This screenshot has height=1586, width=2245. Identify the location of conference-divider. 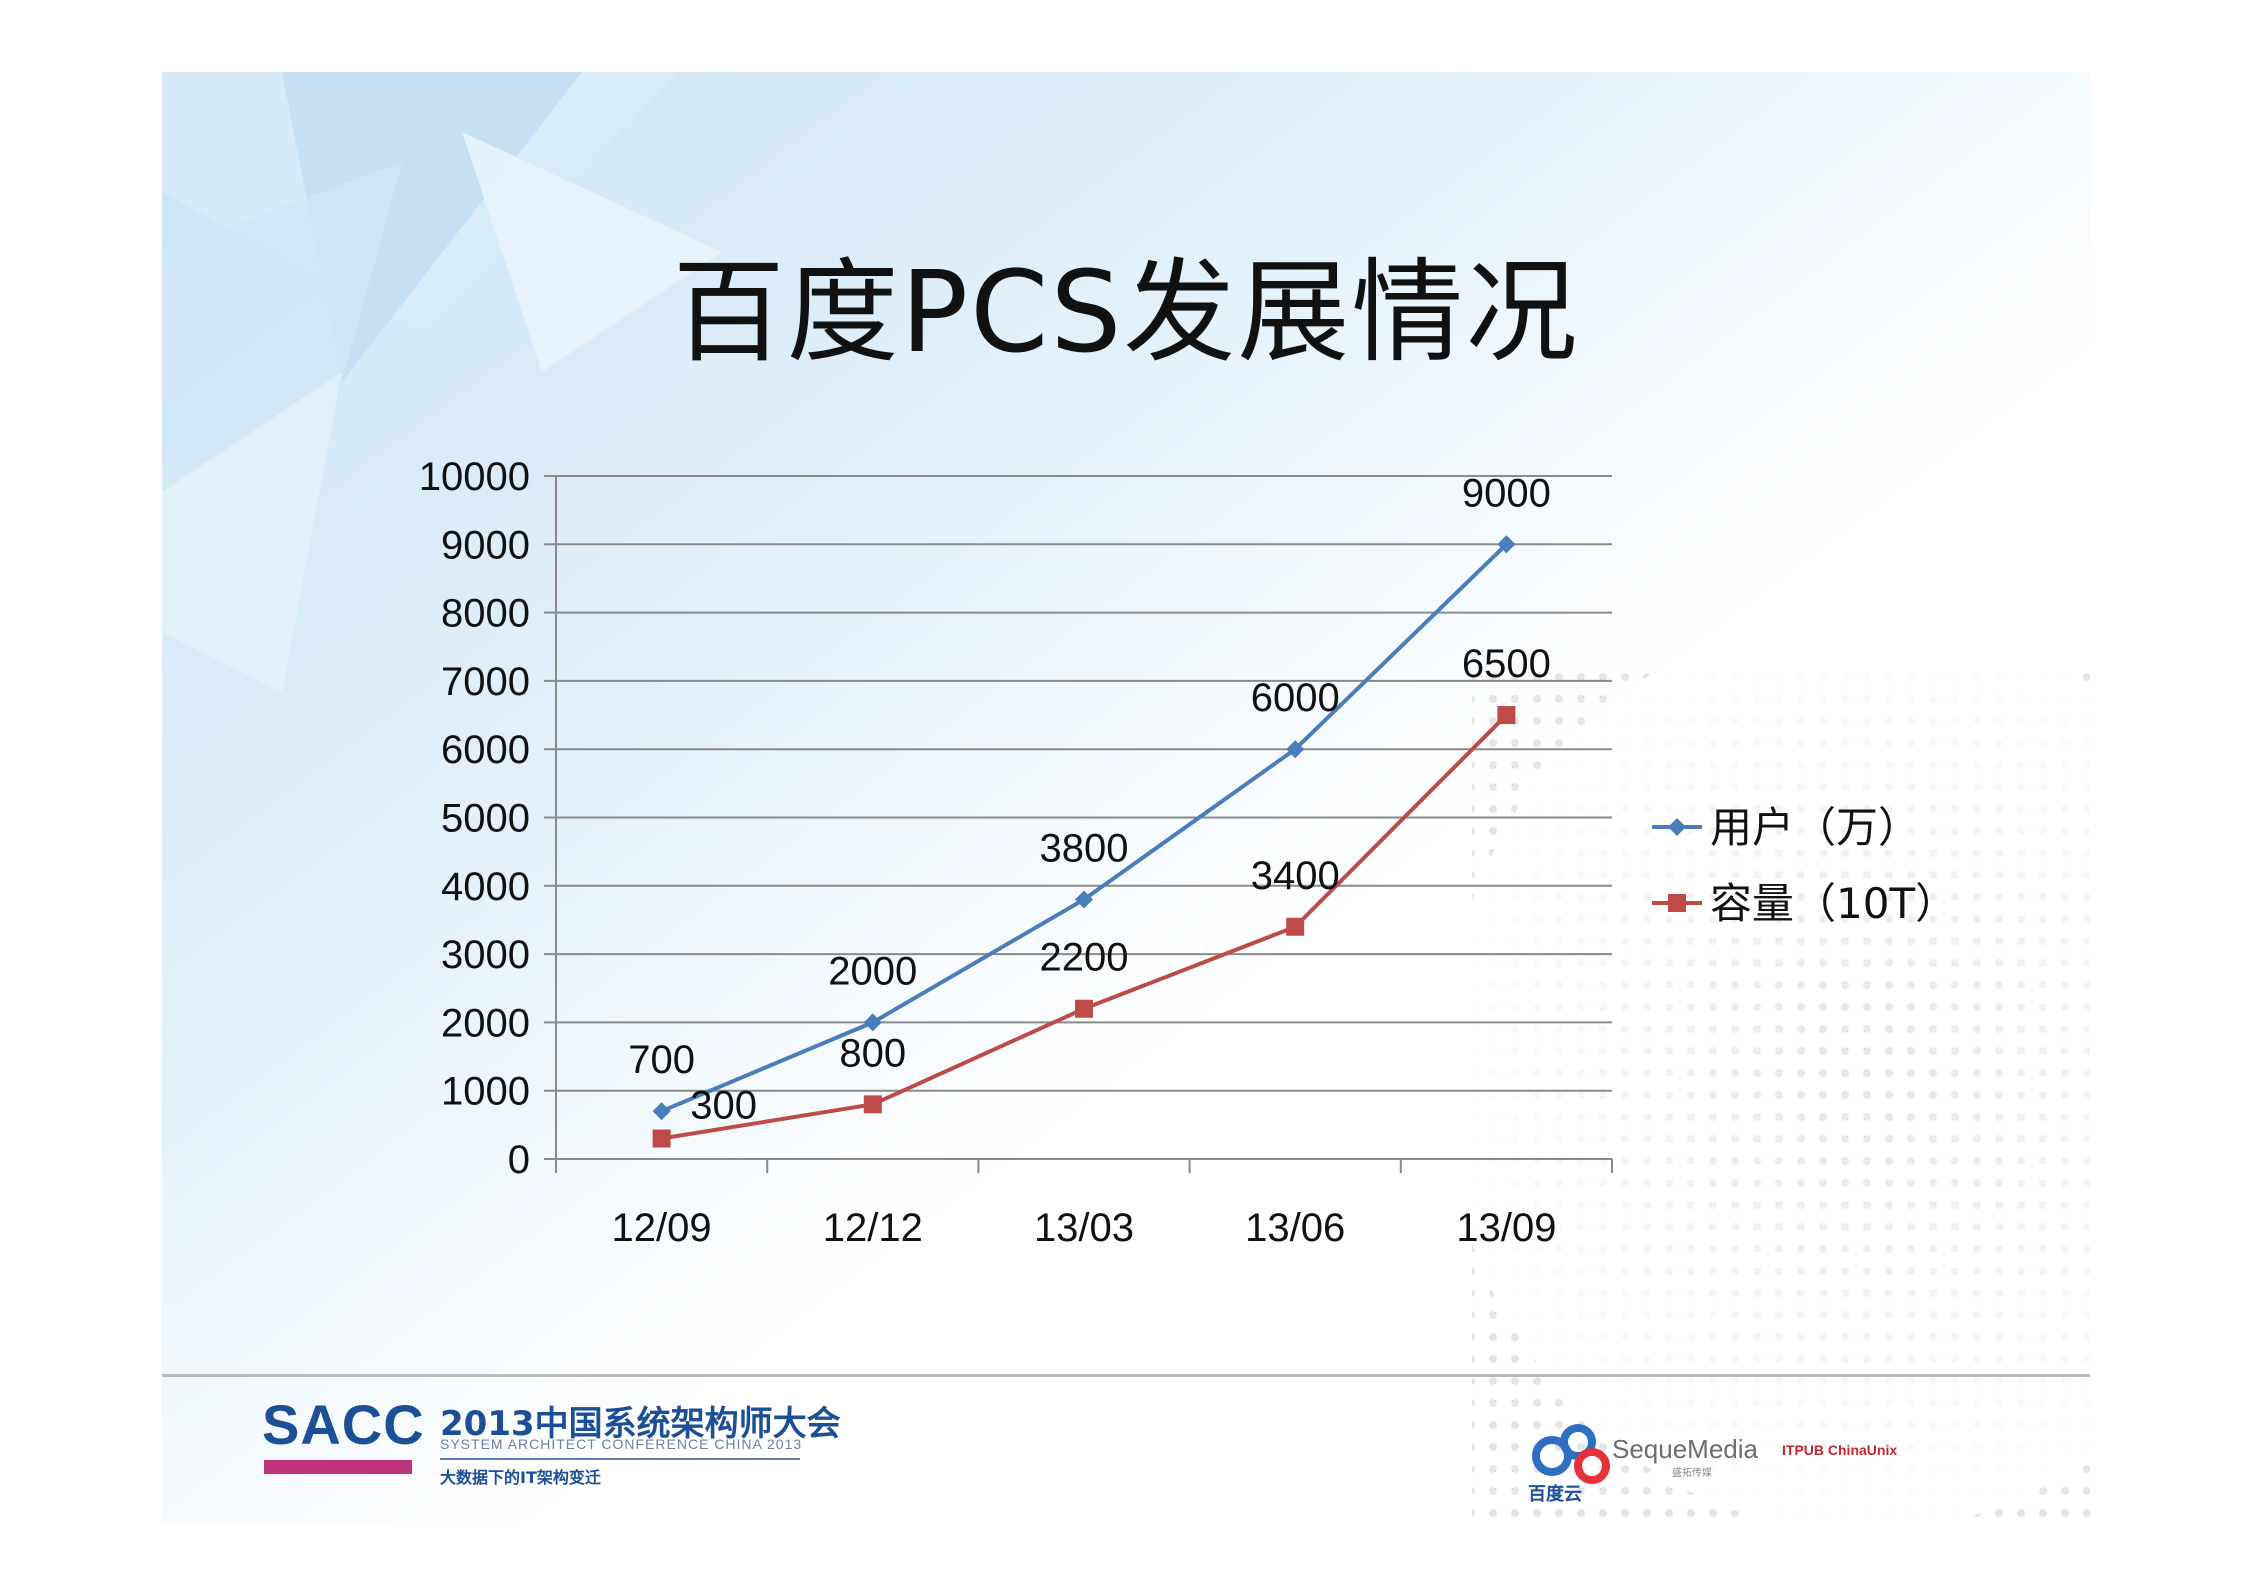
(620, 1459).